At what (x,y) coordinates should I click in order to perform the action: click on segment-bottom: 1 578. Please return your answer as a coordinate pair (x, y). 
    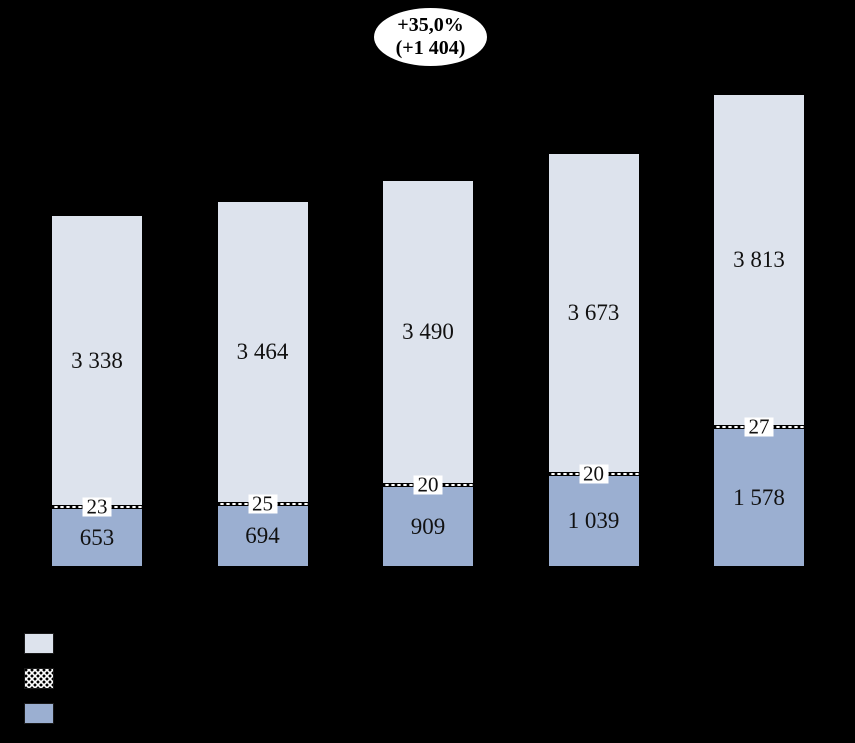
    Looking at the image, I should click on (759, 497).